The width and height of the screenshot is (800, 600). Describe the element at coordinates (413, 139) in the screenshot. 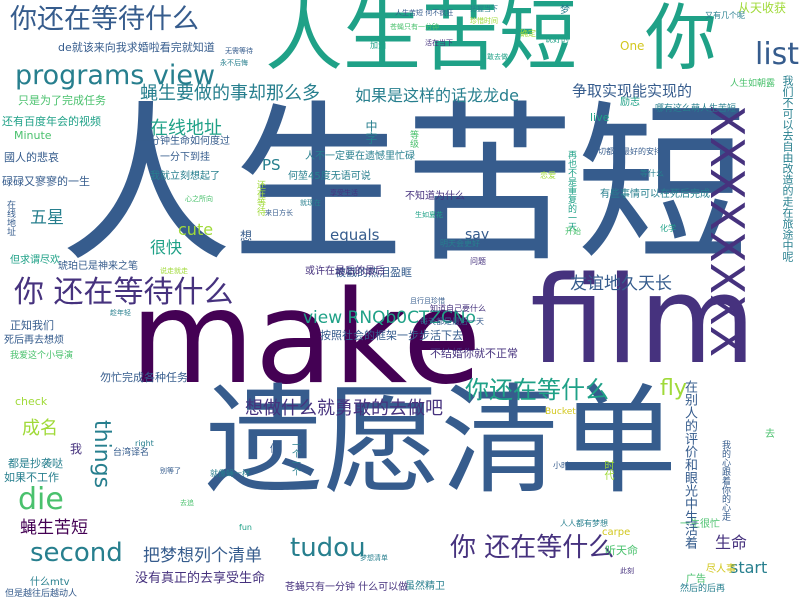

I see `word: 等级` at that location.